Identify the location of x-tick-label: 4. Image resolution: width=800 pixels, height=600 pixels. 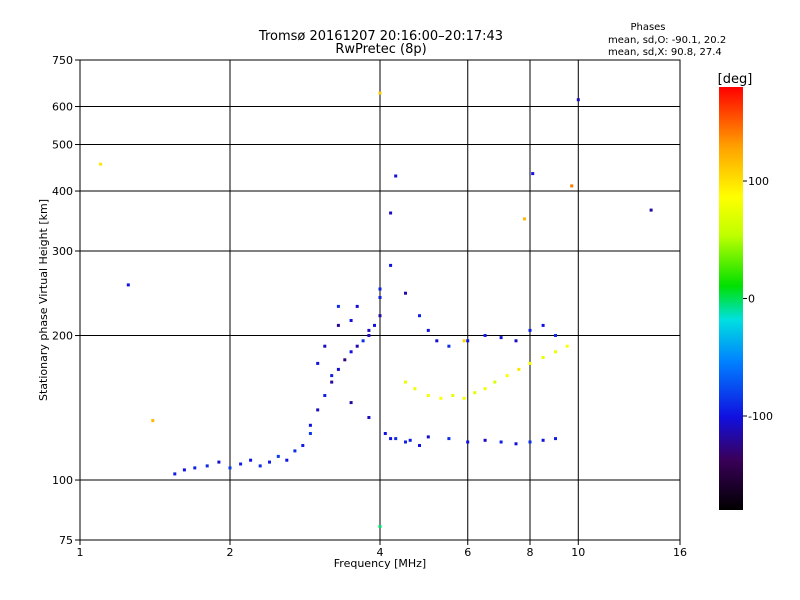
(380, 552).